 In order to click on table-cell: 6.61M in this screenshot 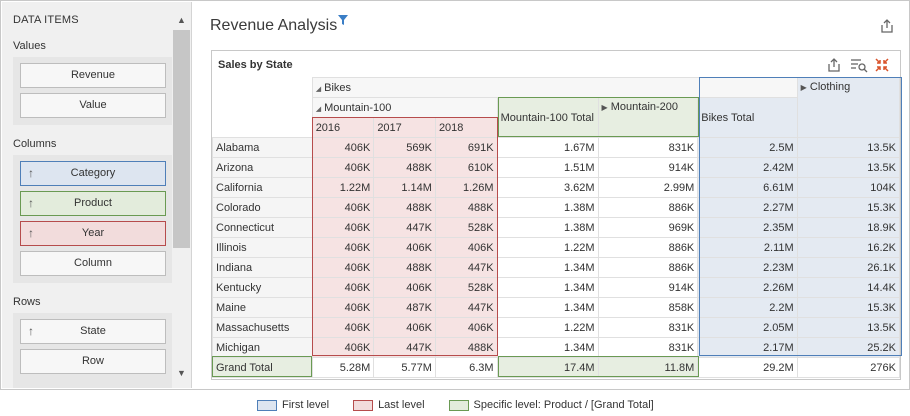, I will do `click(747, 187)`.